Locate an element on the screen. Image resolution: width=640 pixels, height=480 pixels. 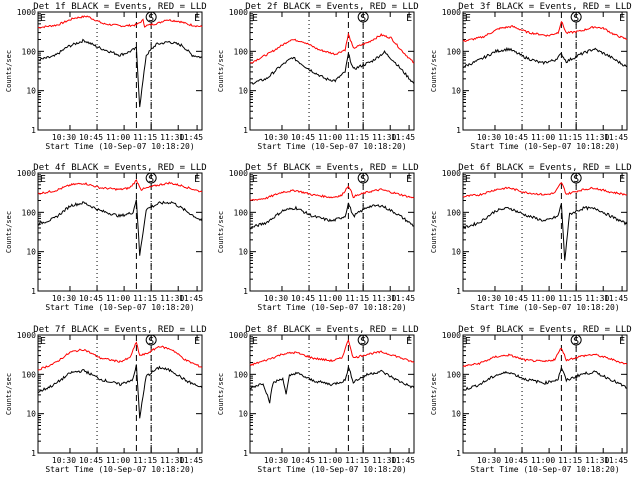
panel-title: Det 6f BLACK = Events, RED = LLD is located at coordinates (544, 168).